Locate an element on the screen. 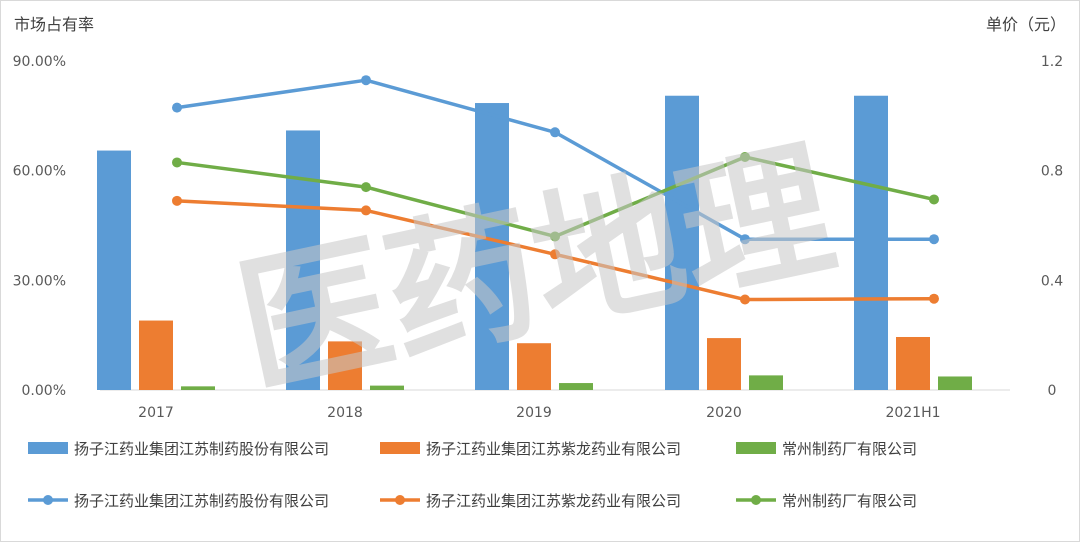  y-left-tick-label: 60.00% is located at coordinates (39, 172).